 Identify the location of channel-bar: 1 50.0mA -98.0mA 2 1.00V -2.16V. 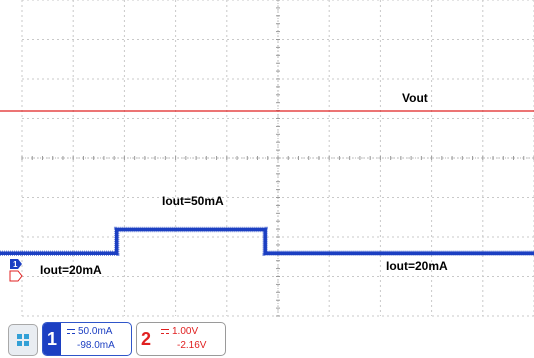
(267, 339).